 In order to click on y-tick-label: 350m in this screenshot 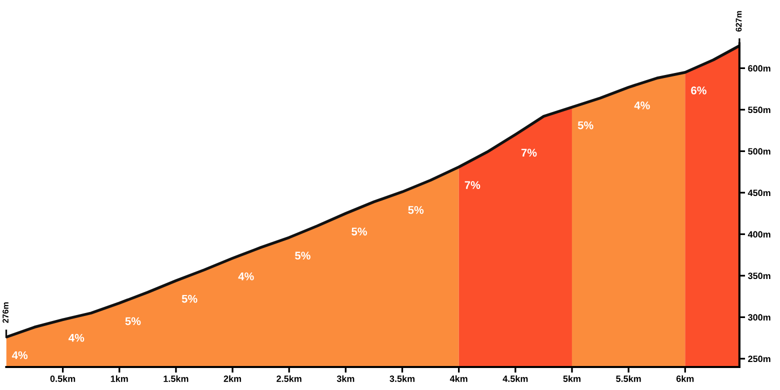, I will do `click(759, 276)`.